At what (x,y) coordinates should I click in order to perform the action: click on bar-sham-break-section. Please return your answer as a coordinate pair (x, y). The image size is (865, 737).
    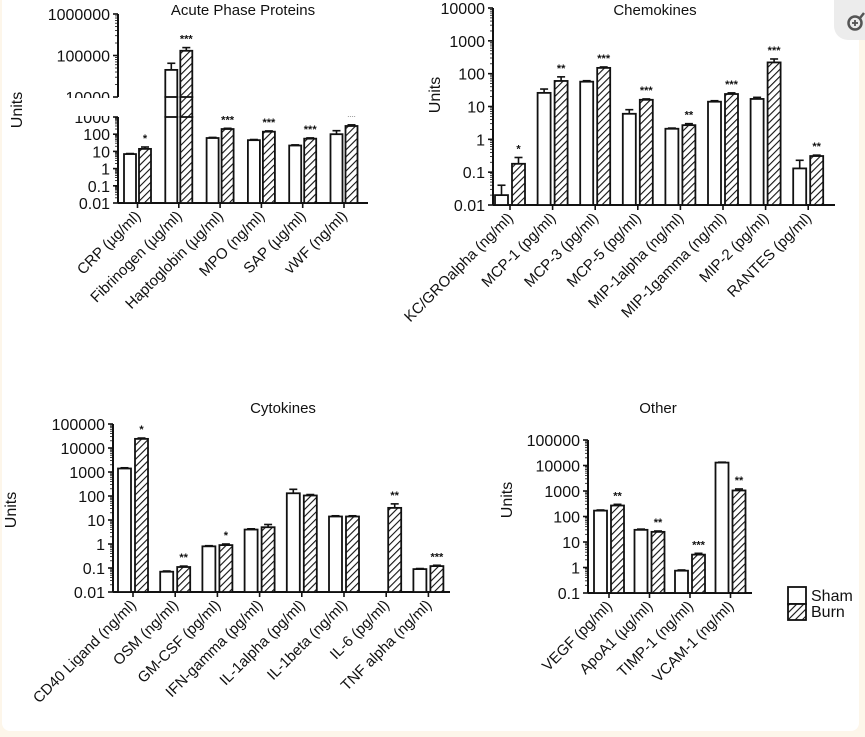
    Looking at the image, I should click on (171, 107).